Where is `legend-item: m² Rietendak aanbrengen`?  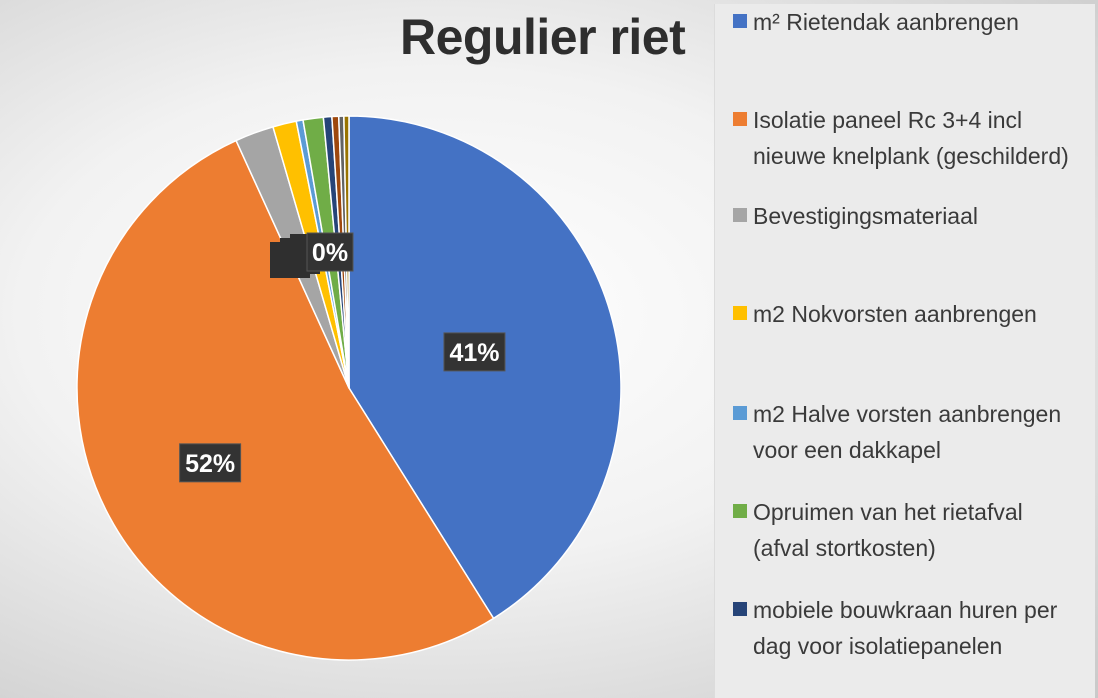 legend-item: m² Rietendak aanbrengen is located at coordinates (908, 22).